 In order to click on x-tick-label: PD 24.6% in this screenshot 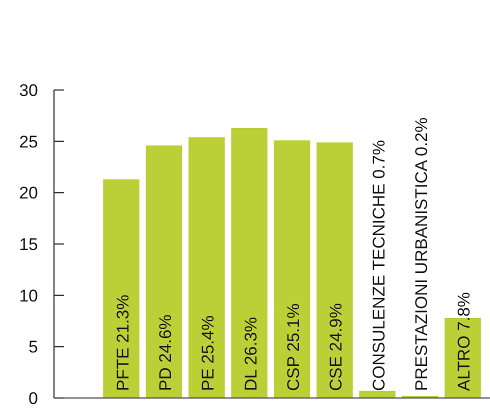, I will do `click(165, 352)`.